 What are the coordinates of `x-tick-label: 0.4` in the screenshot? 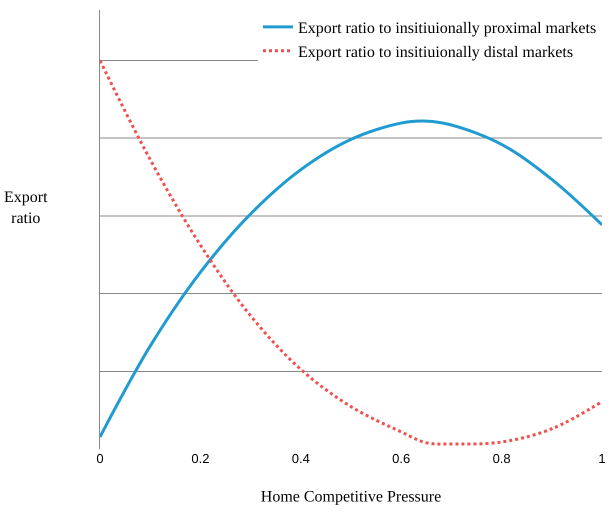 It's located at (301, 458).